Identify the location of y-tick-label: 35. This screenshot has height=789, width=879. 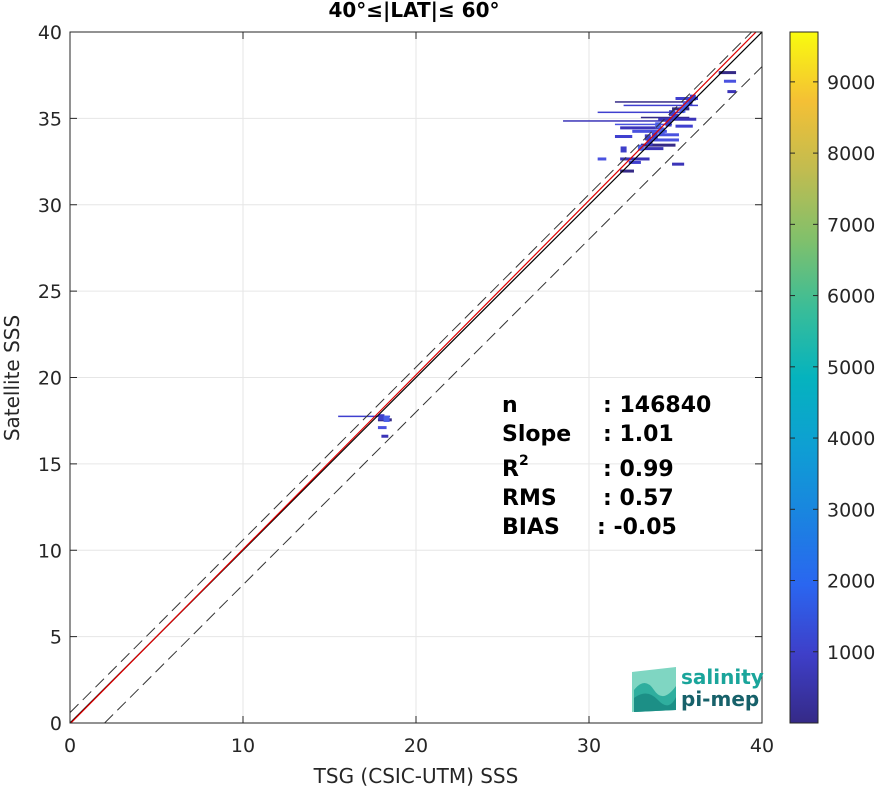
(50, 119).